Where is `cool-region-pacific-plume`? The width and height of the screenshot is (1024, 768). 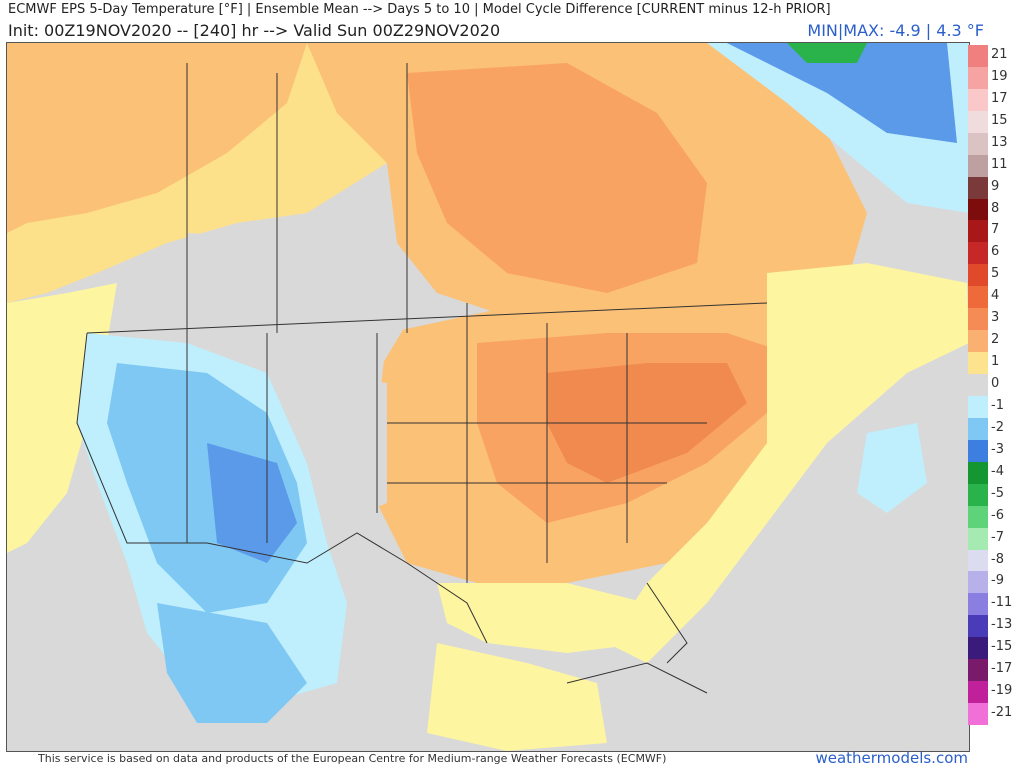 cool-region-pacific-plume is located at coordinates (232, 663).